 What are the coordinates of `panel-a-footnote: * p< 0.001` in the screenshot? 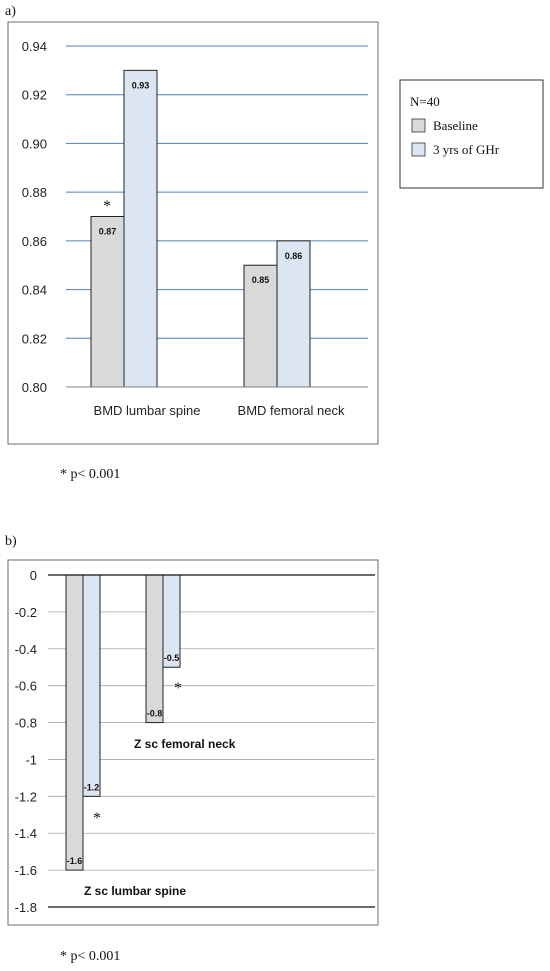 It's located at (90, 474).